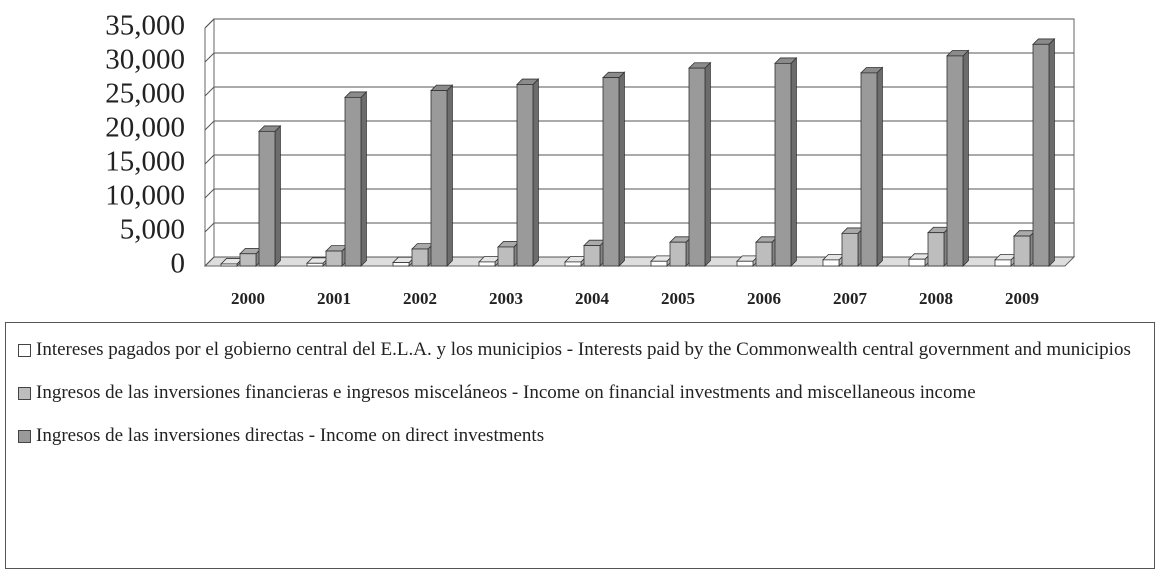 This screenshot has width=1162, height=571. I want to click on x-tick-label: 2001, so click(334, 298).